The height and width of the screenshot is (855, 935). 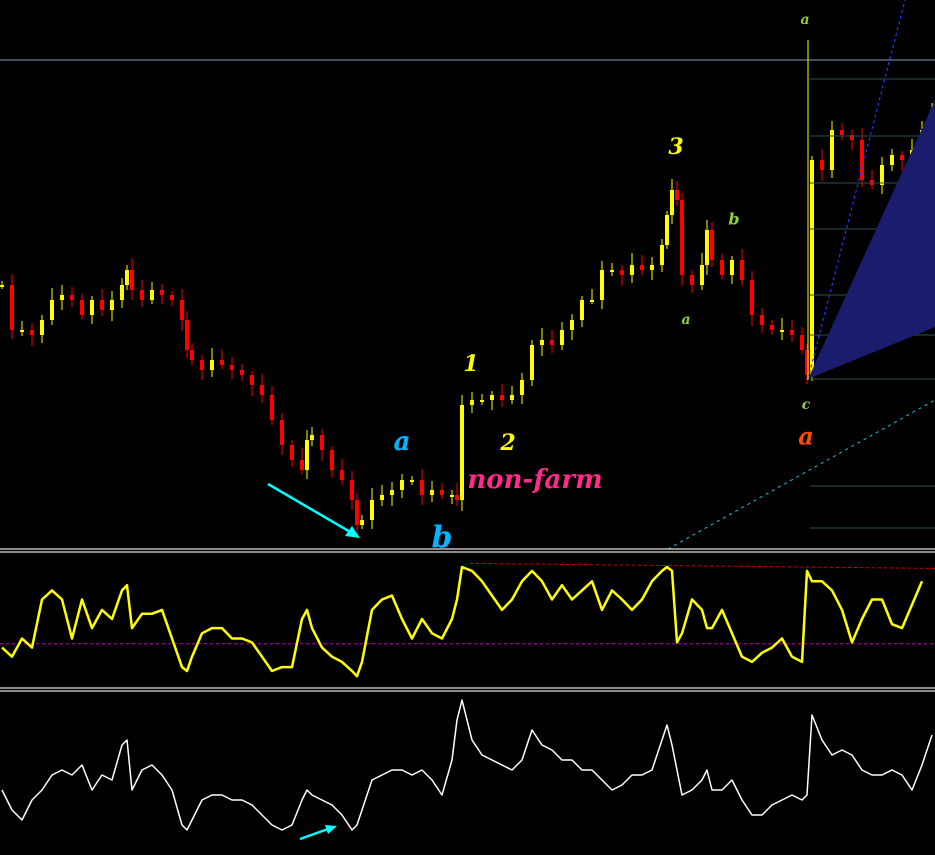 I want to click on gann-fan-area, so click(x=871, y=239).